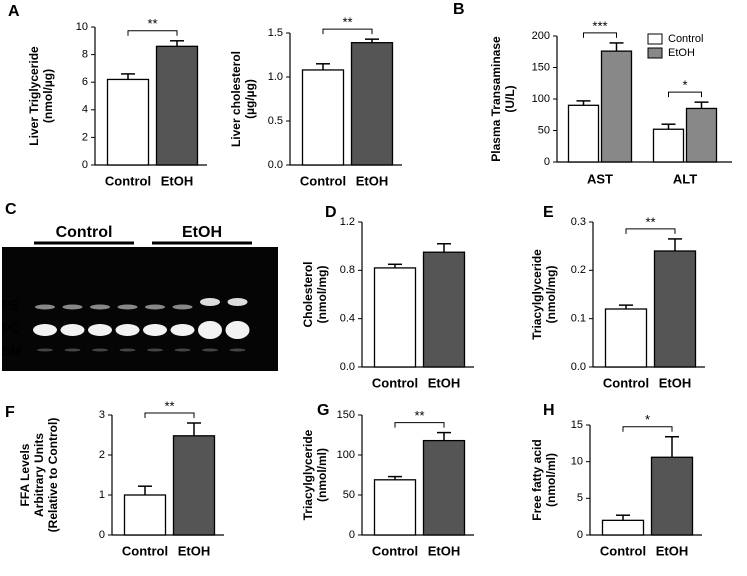  I want to click on legend-label: EtOH, so click(681, 53).